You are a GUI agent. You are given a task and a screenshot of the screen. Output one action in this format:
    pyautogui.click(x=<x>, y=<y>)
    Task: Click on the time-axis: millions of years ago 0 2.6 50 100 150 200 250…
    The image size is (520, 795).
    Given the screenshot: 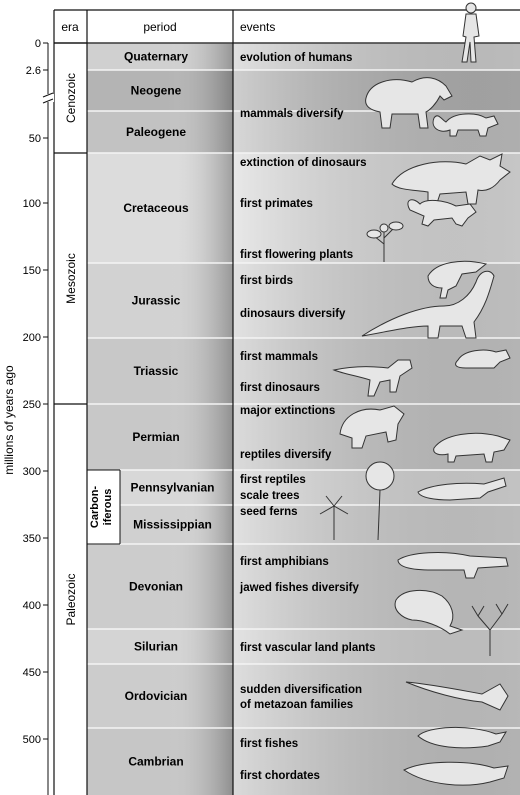 What is the action you would take?
    pyautogui.click(x=28, y=416)
    